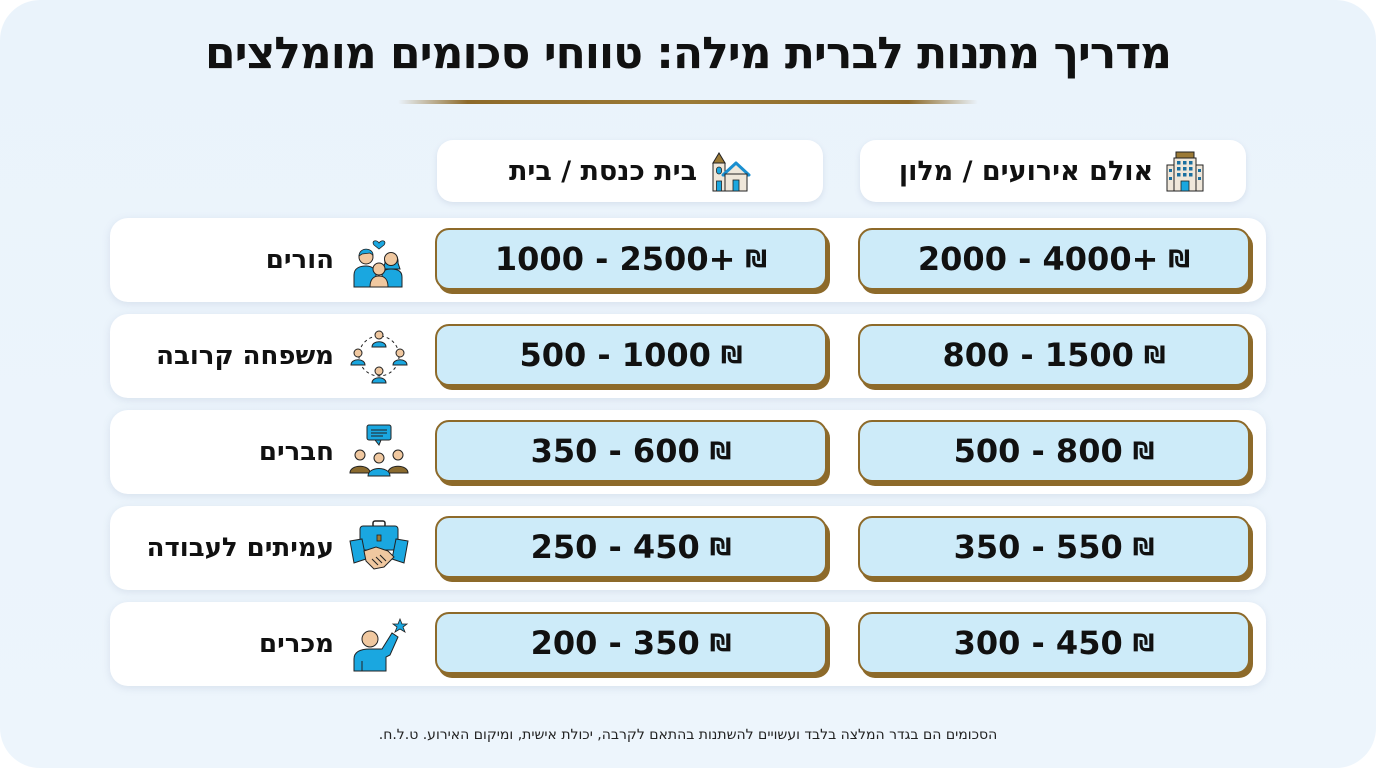 Image resolution: width=1376 pixels, height=768 pixels. I want to click on column-header-event-hall-hotel: אולם אירועים / מלון, so click(1053, 171).